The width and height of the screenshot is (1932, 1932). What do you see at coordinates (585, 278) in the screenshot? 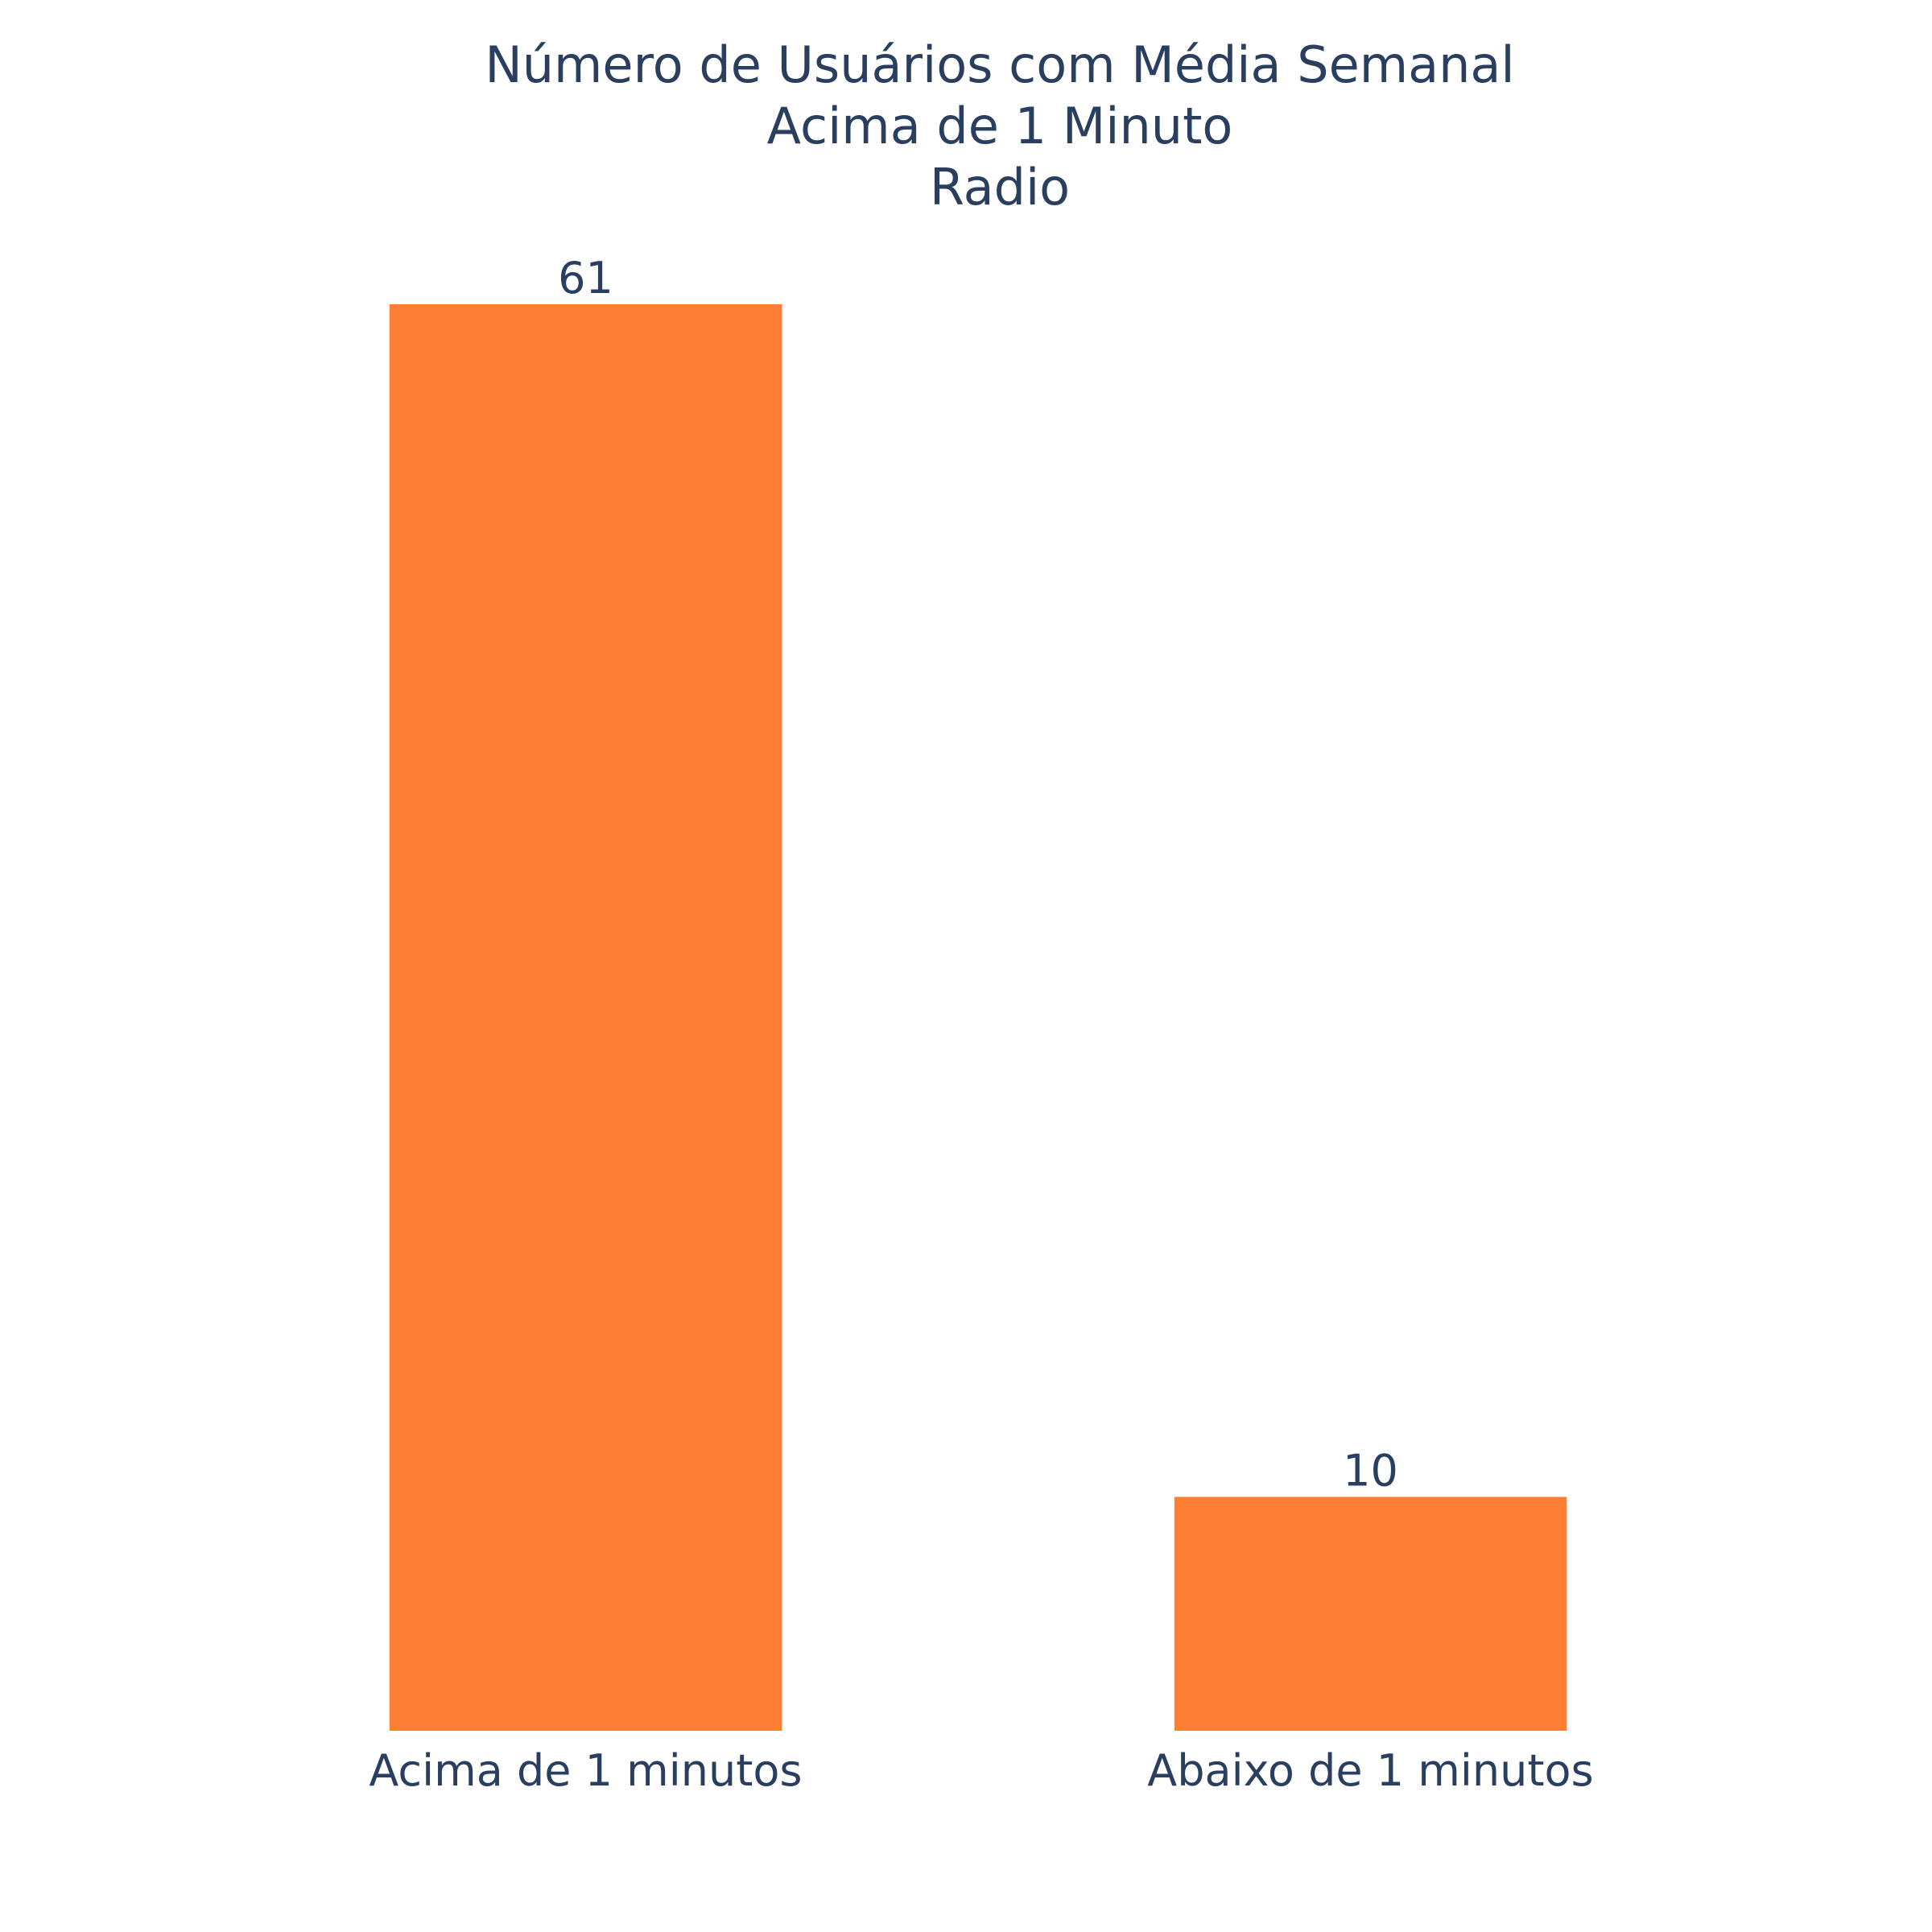
I see `data-label-0: 61` at bounding box center [585, 278].